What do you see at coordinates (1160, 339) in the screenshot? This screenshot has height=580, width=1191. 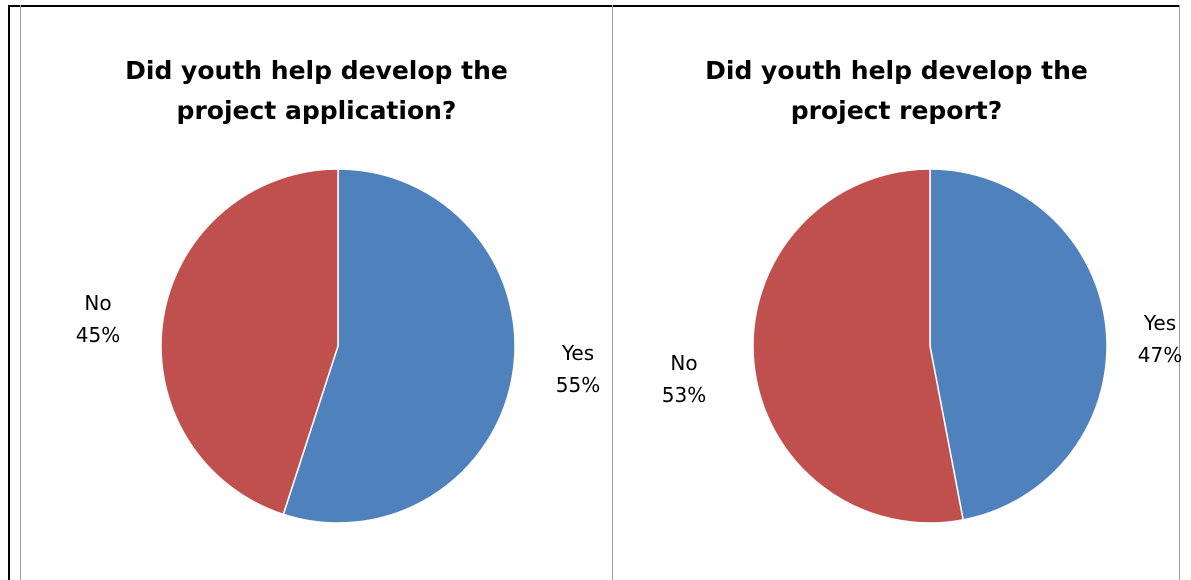 I see `slice-label-yes: Yes 47%` at bounding box center [1160, 339].